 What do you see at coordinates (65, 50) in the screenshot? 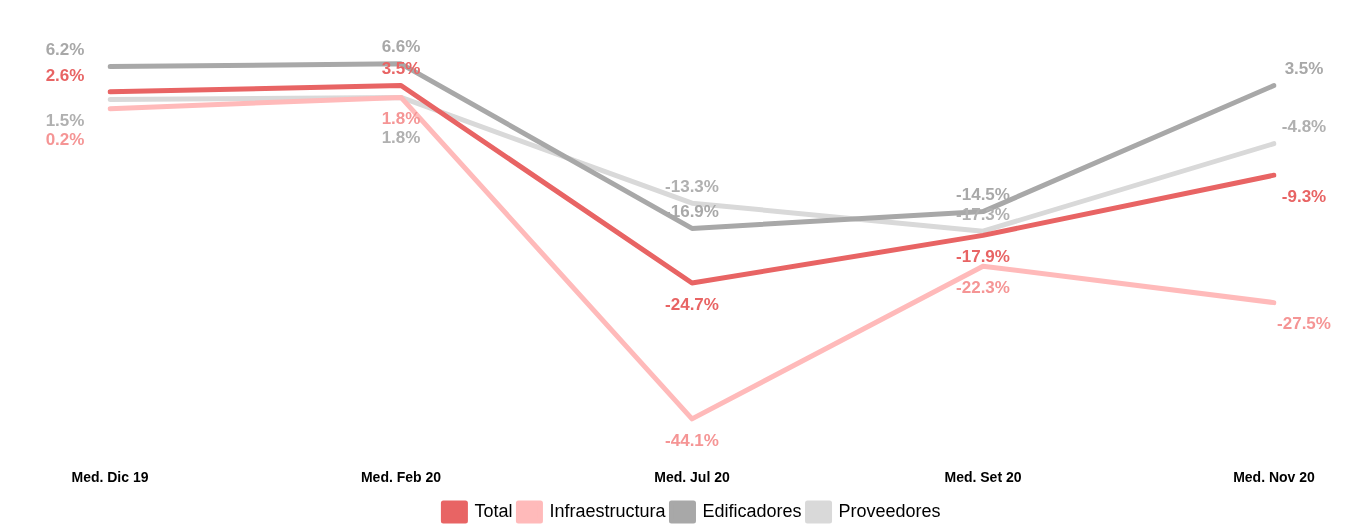
I see `data-label: 6.2%` at bounding box center [65, 50].